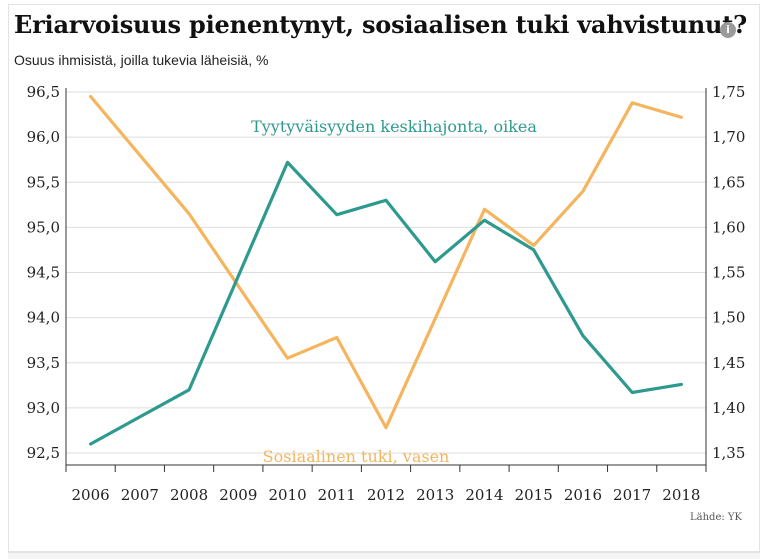  Describe the element at coordinates (189, 495) in the screenshot. I see `x-tick-label: 2008` at that location.